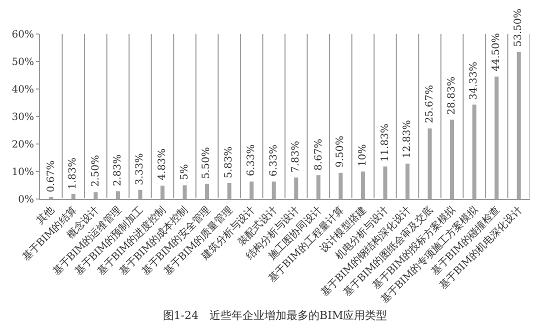  I want to click on data-label: 9.50%, so click(340, 152).